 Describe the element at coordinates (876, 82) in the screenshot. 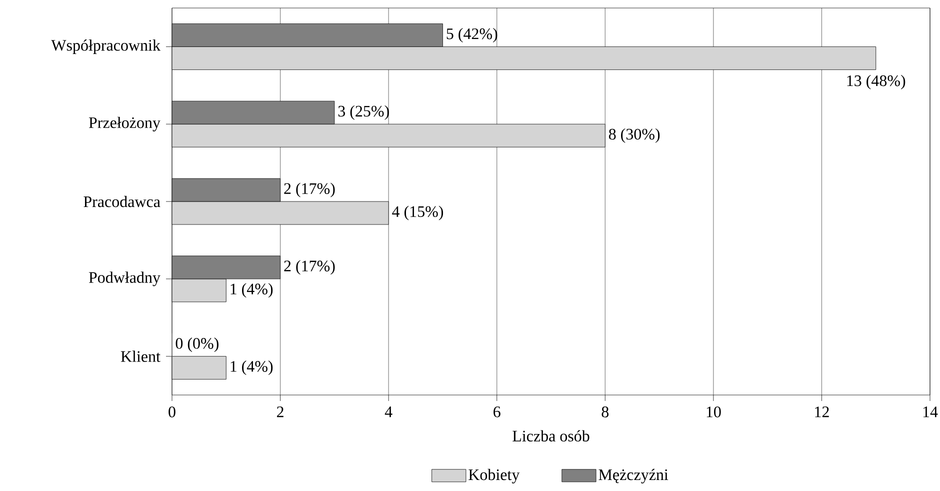

I see `data-label: 13 (48%)` at that location.